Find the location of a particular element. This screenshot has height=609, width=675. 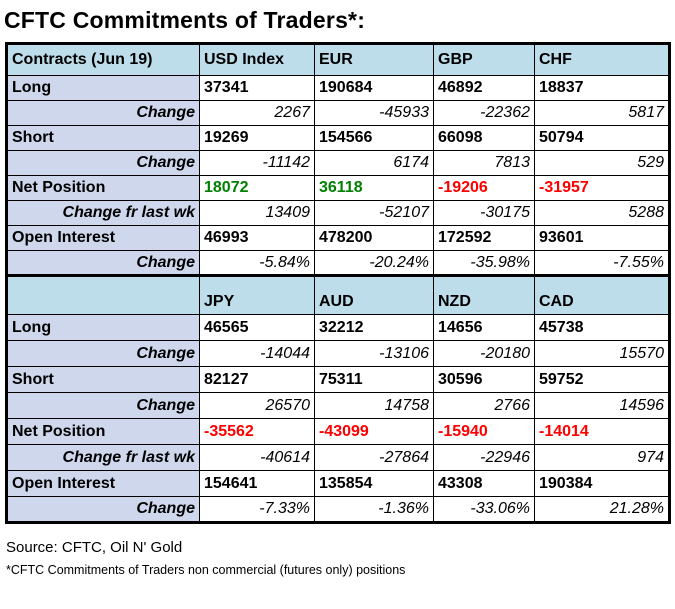

table-row: Open Interest 46993 478200 172592 93601 is located at coordinates (338, 238).